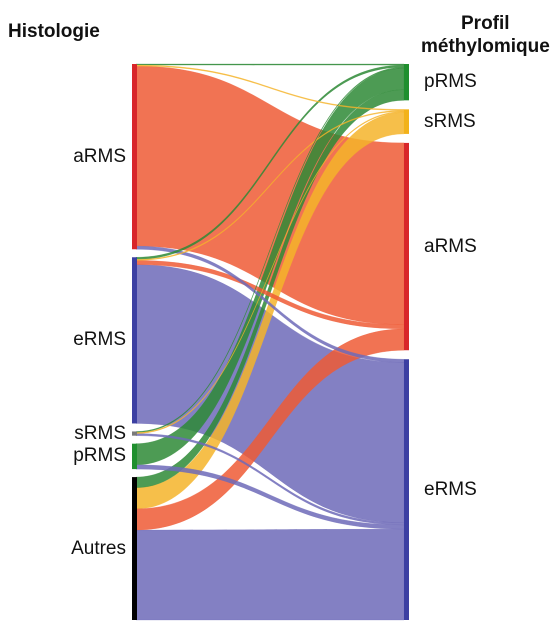 This screenshot has width=555, height=626. Describe the element at coordinates (134, 157) in the screenshot. I see `left-node-bar-arms` at that location.